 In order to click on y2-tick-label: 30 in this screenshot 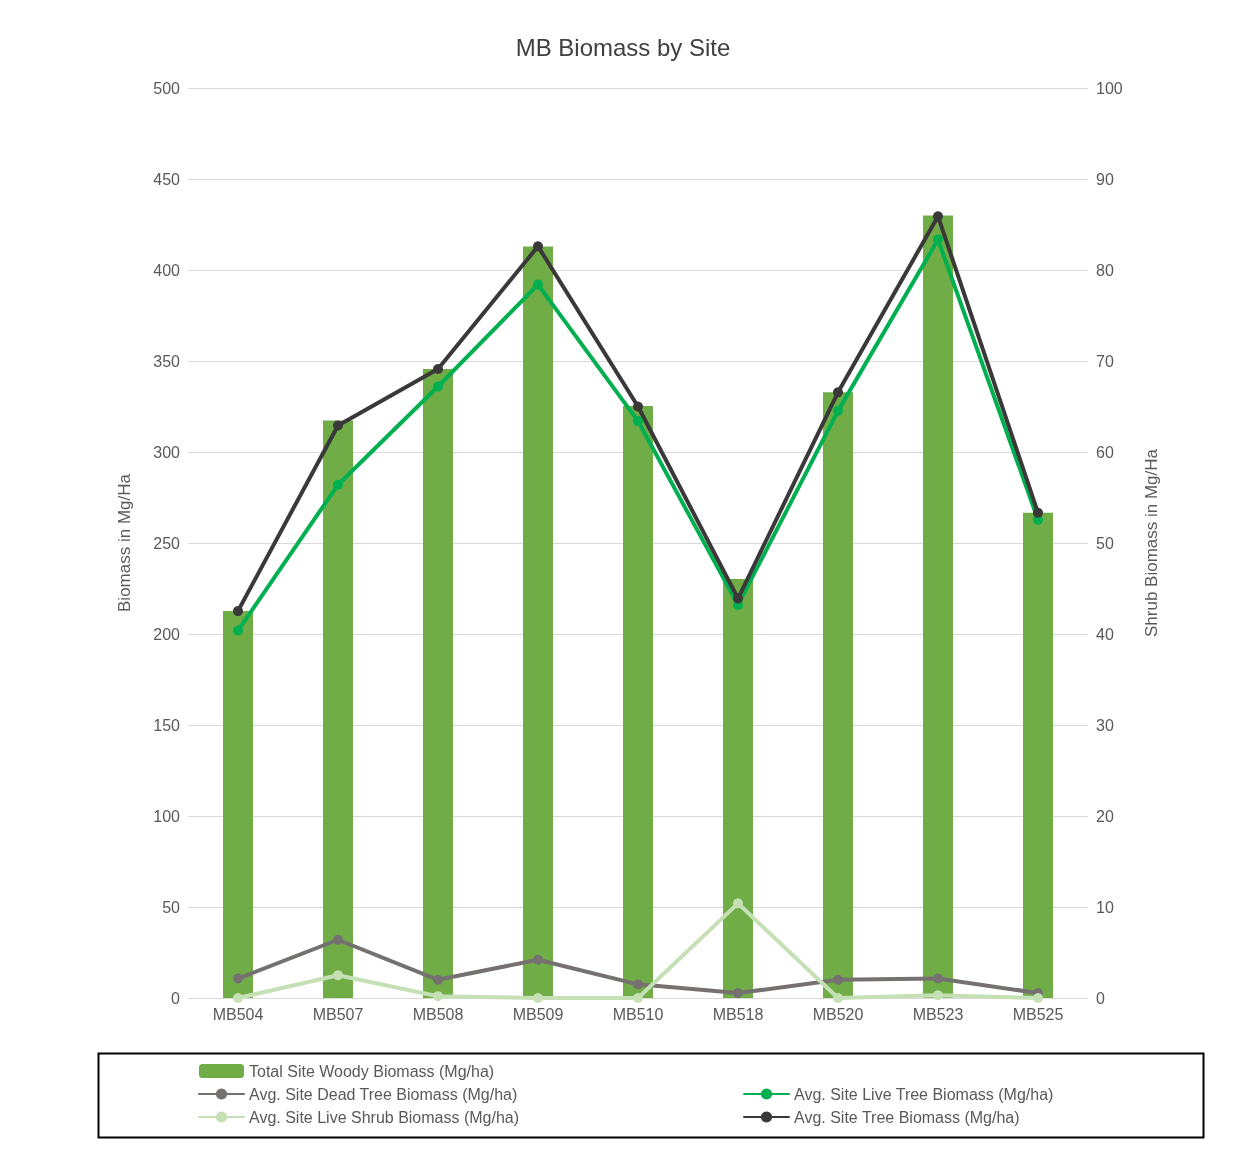, I will do `click(1105, 725)`.